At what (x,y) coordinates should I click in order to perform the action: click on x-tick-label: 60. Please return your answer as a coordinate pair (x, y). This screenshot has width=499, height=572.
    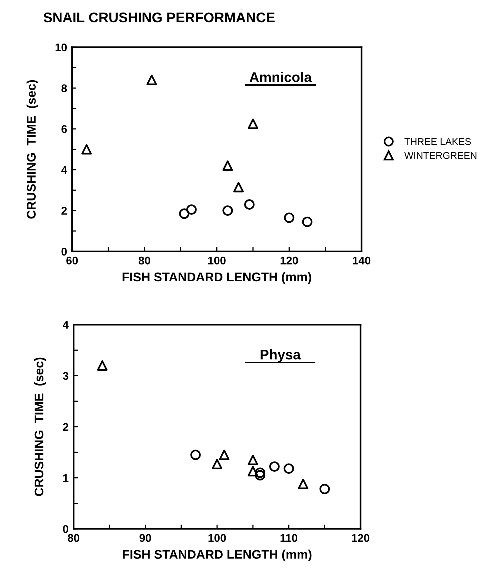
    Looking at the image, I should click on (72, 260).